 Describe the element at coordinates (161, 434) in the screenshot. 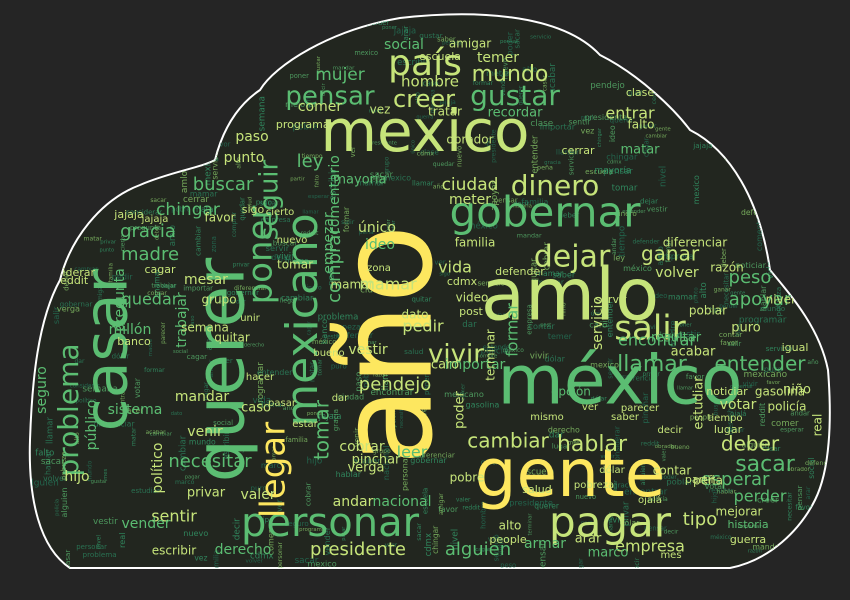

I see `cloud-word-filler: cambiar` at that location.